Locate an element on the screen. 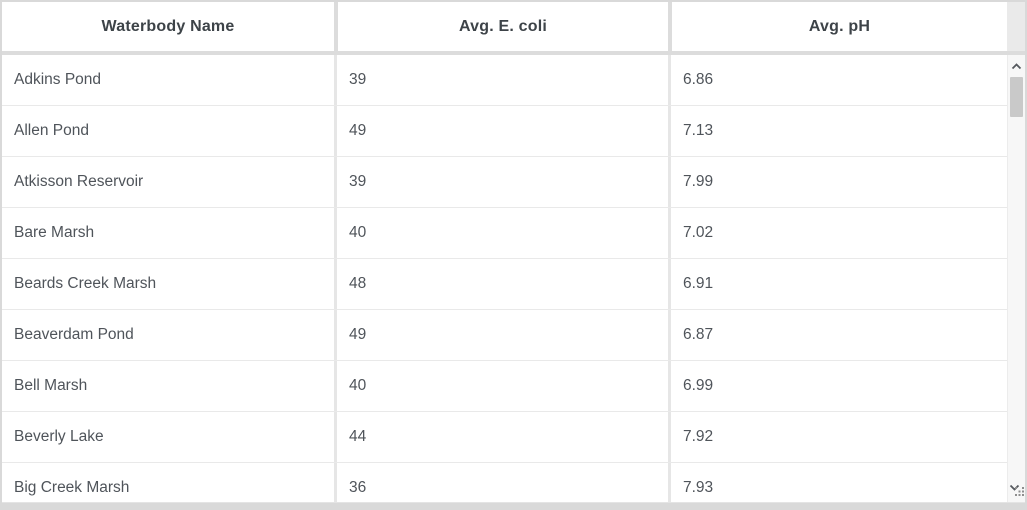  table-row: Adkins Pond 39 6.86 is located at coordinates (504, 80).